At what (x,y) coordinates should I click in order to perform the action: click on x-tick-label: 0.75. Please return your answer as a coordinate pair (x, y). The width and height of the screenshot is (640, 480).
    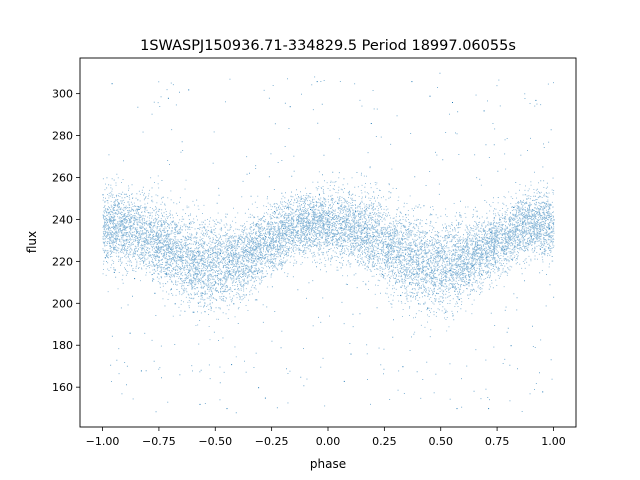
    Looking at the image, I should click on (497, 441).